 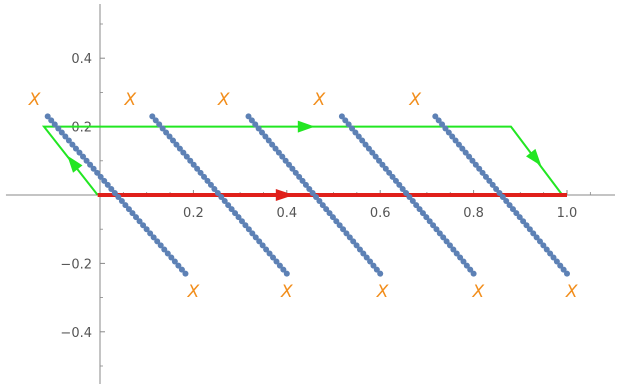 What do you see at coordinates (193, 213) in the screenshot?
I see `x-tick-label: 0.2` at bounding box center [193, 213].